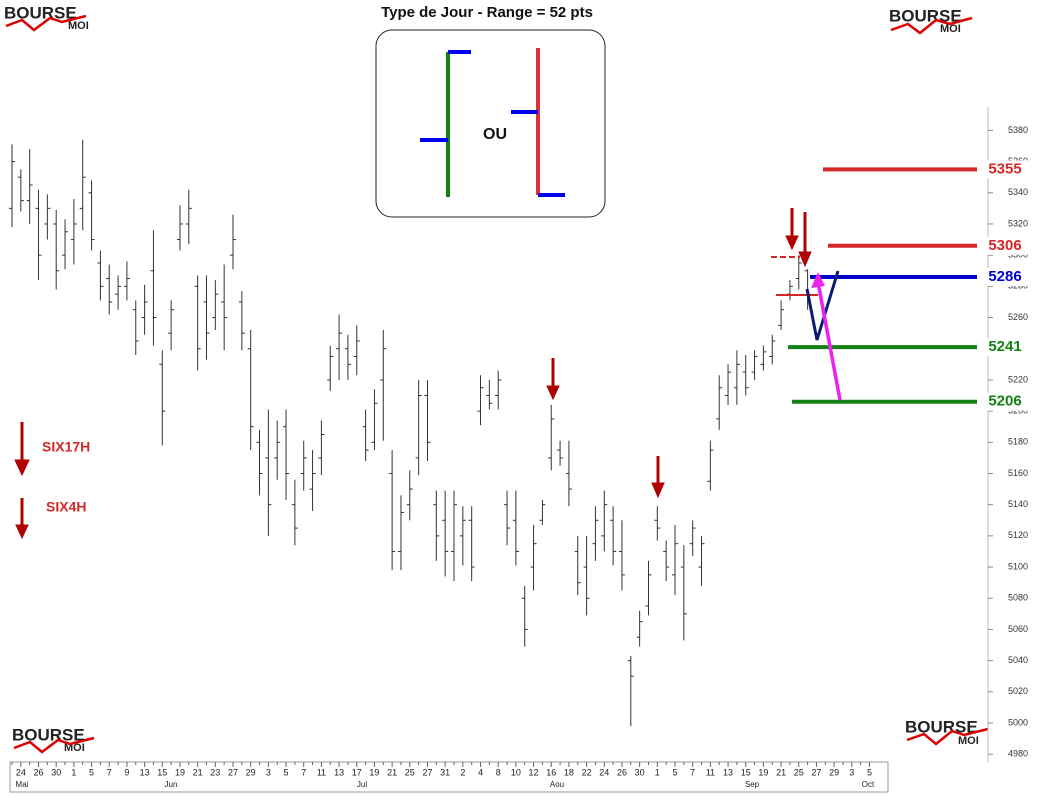 This screenshot has height=800, width=1041. I want to click on x-tick-label: 4, so click(480, 772).